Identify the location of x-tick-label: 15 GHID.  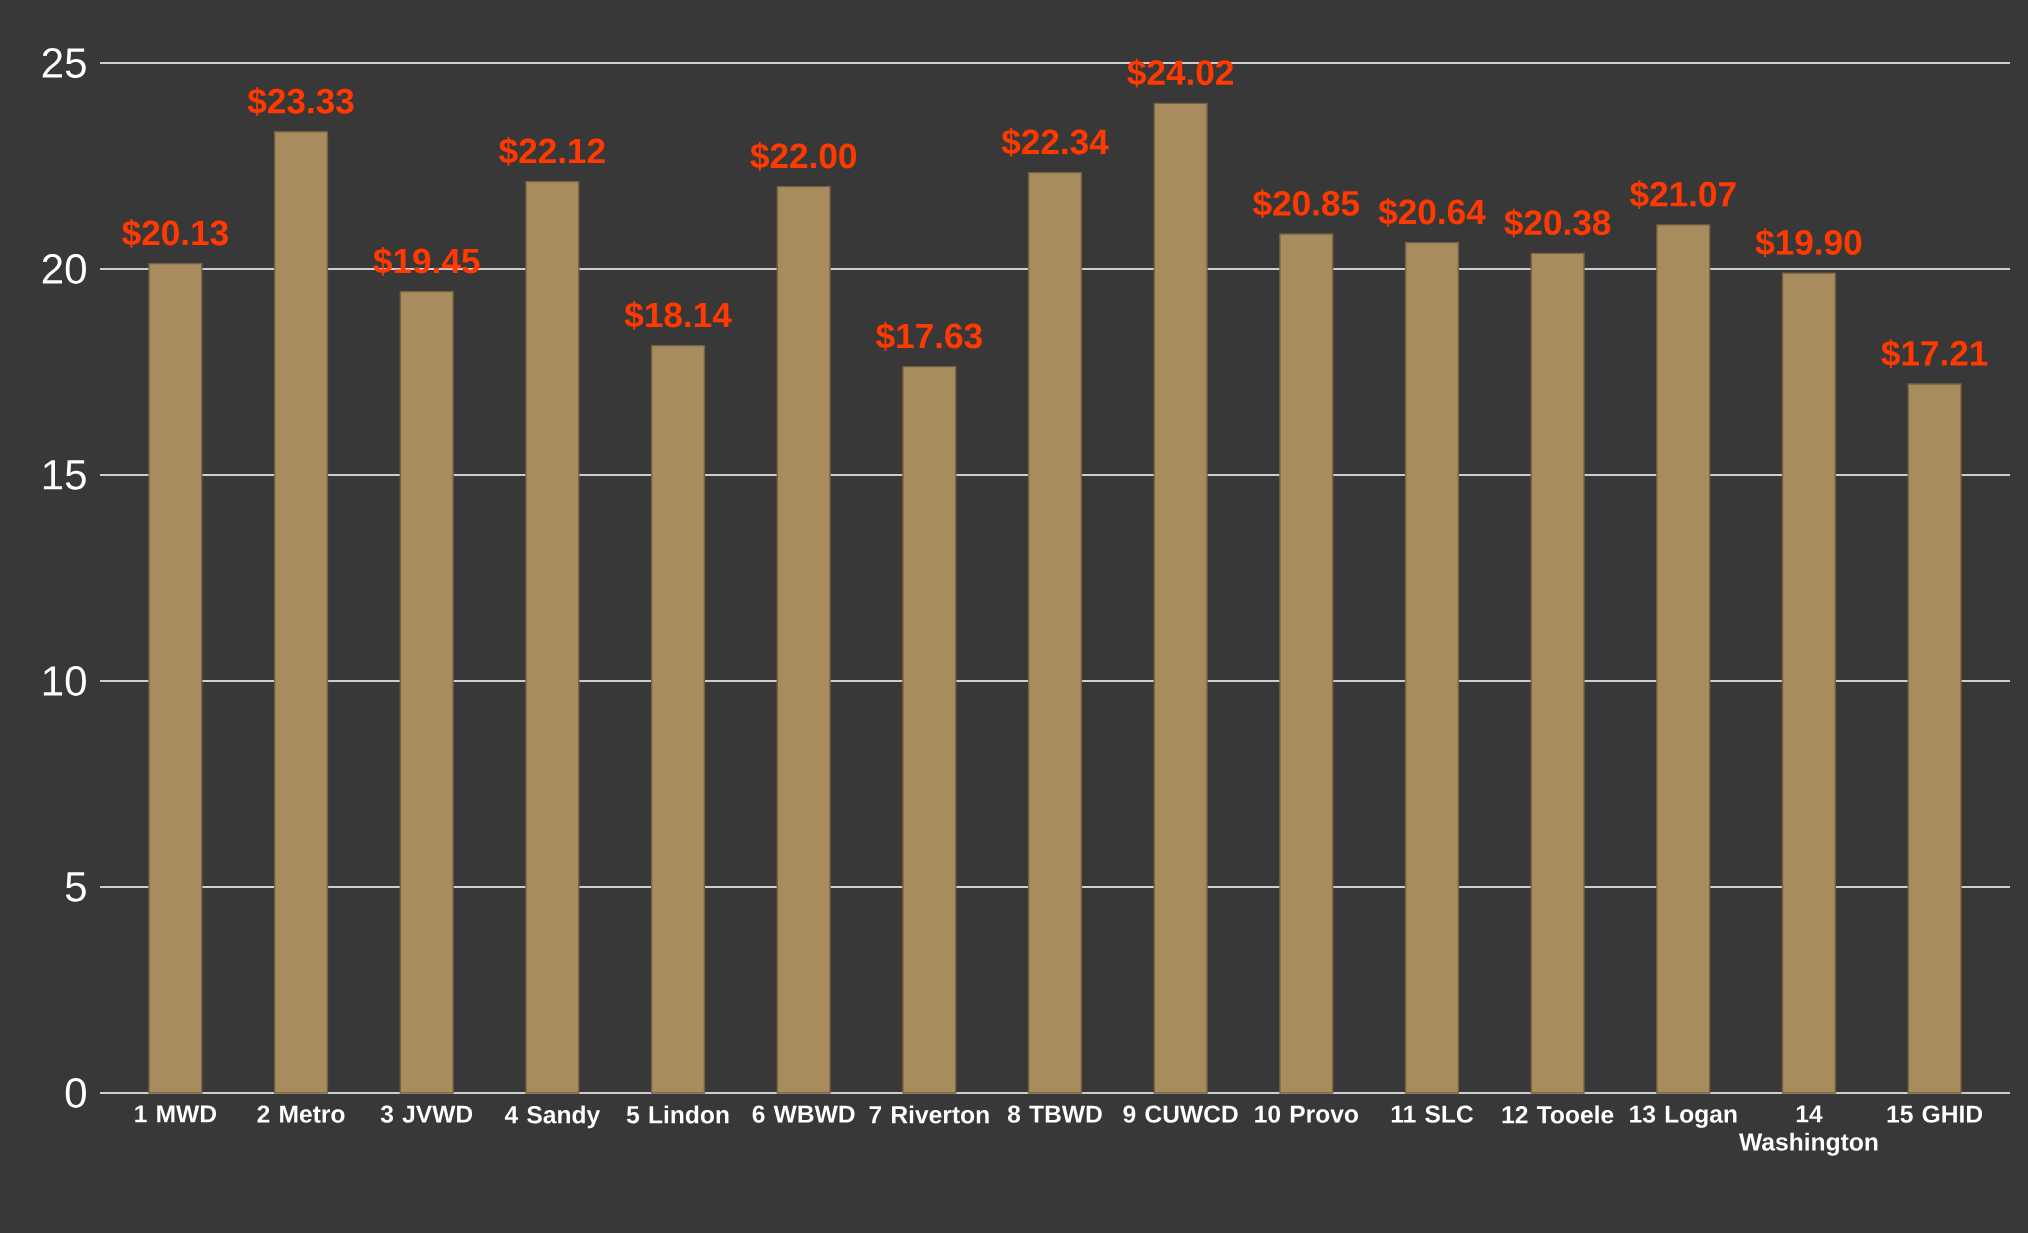
(1935, 1114).